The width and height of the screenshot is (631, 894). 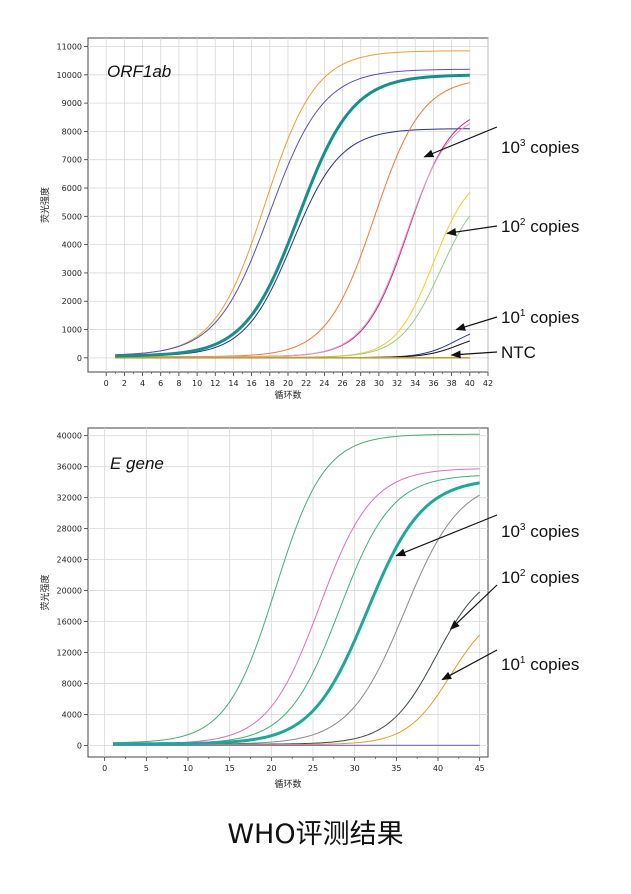 What do you see at coordinates (160, 383) in the screenshot?
I see `x-tick-label: 6` at bounding box center [160, 383].